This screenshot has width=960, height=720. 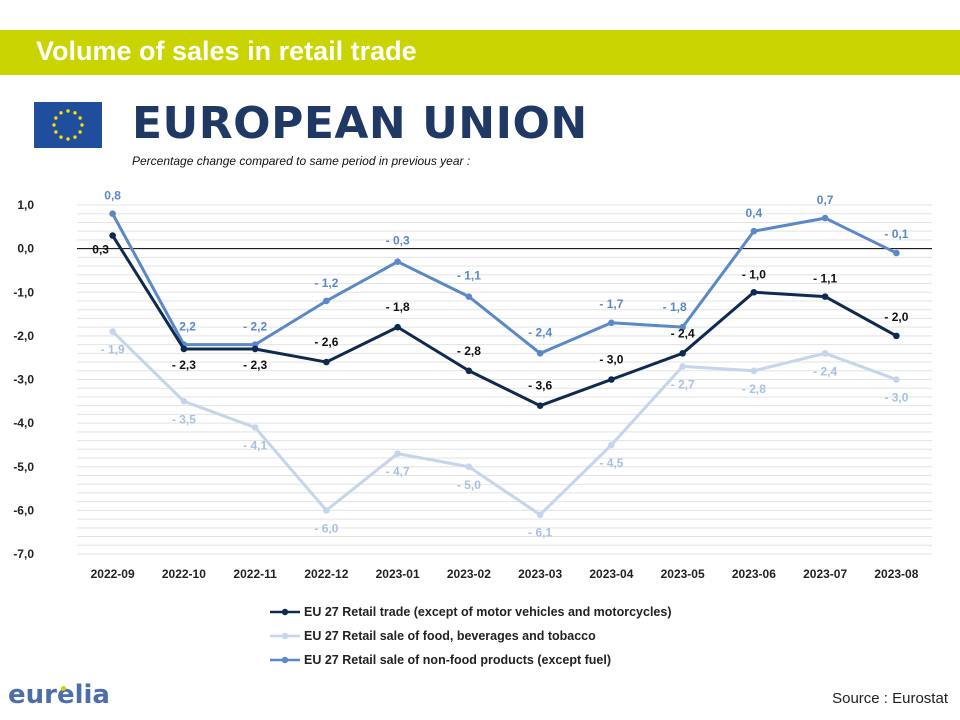 What do you see at coordinates (23, 554) in the screenshot?
I see `y-tick-label: -7,0` at bounding box center [23, 554].